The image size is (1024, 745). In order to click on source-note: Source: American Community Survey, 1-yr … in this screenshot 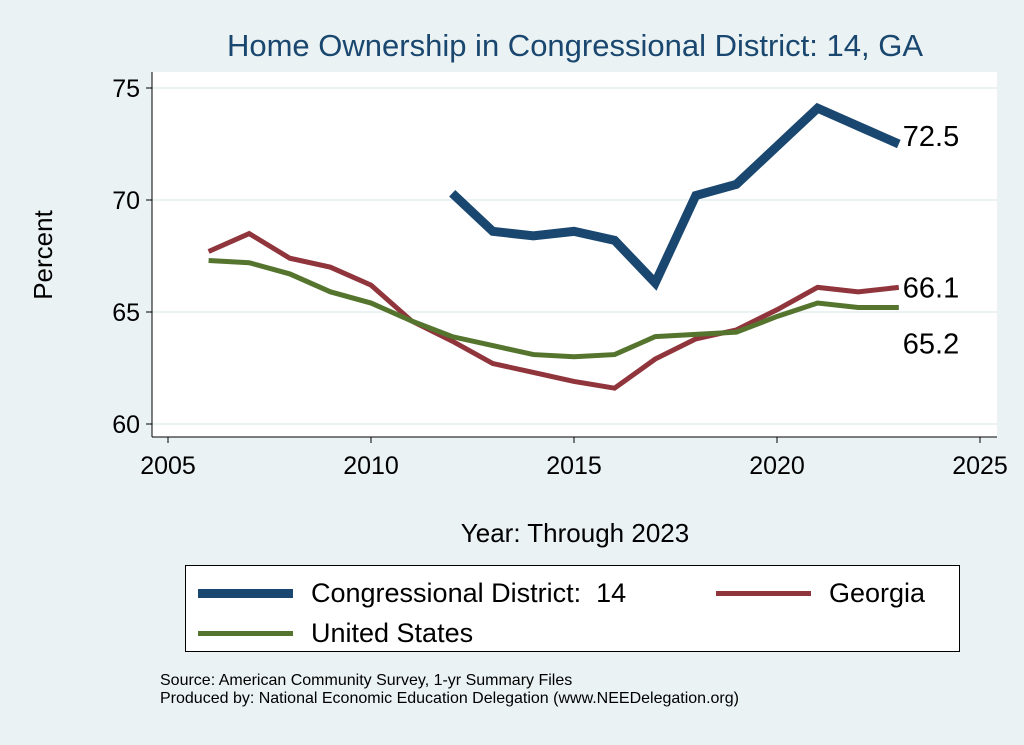, I will do `click(449, 690)`.